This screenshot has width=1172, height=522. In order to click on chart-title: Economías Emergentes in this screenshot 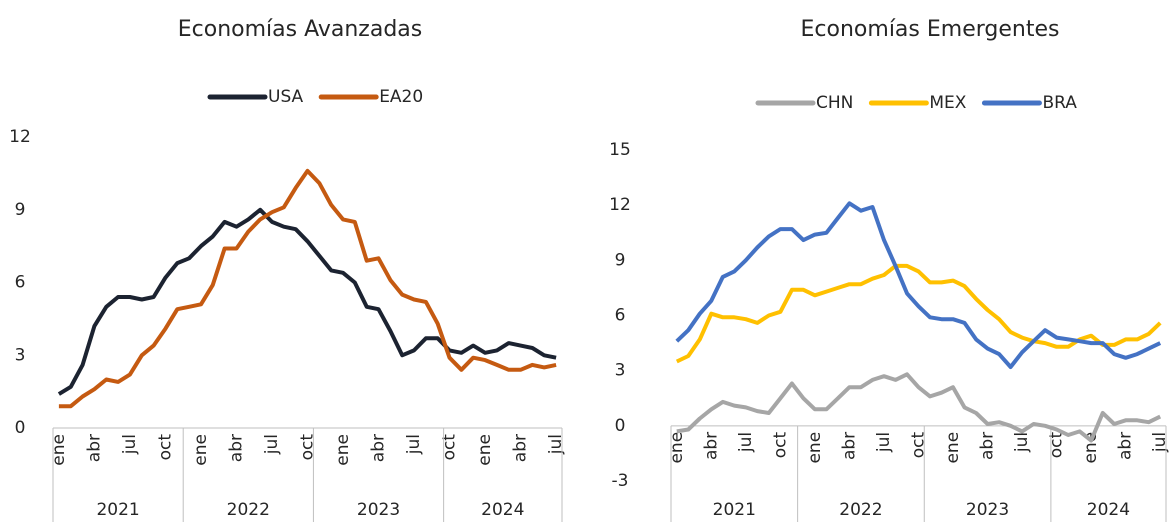, I will do `click(930, 29)`.